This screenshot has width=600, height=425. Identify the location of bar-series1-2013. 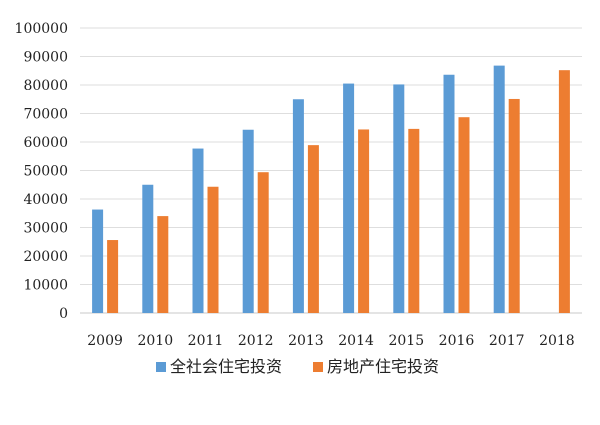
(298, 206).